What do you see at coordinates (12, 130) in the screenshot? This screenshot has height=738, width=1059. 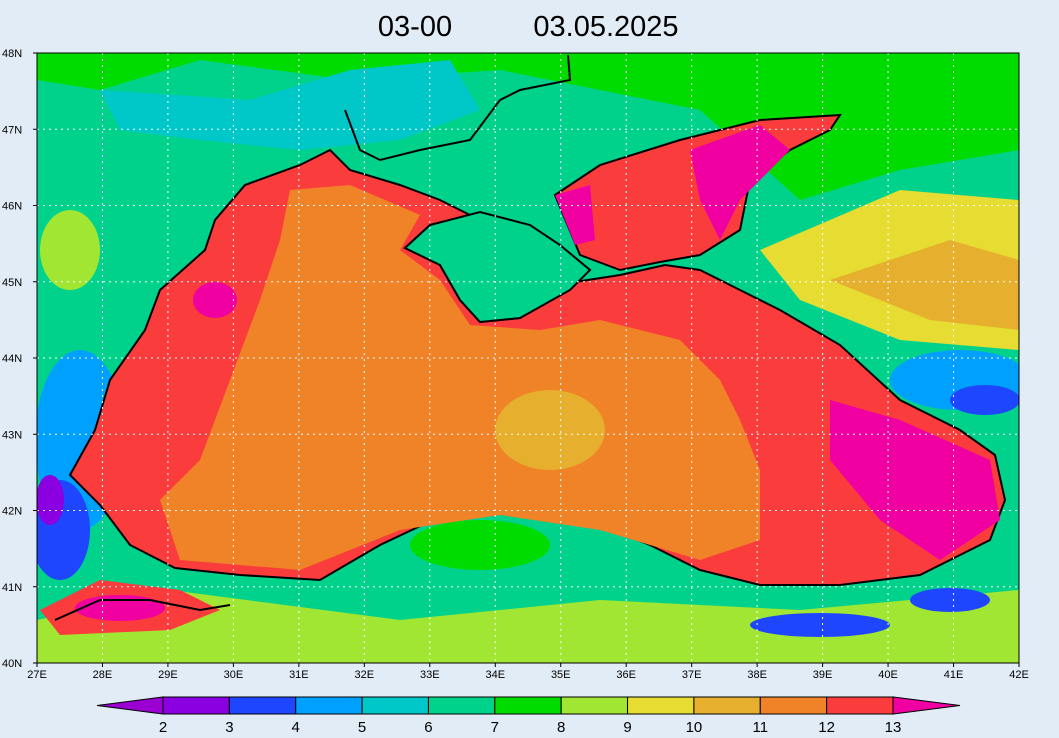 I see `lat-label: 47N` at bounding box center [12, 130].